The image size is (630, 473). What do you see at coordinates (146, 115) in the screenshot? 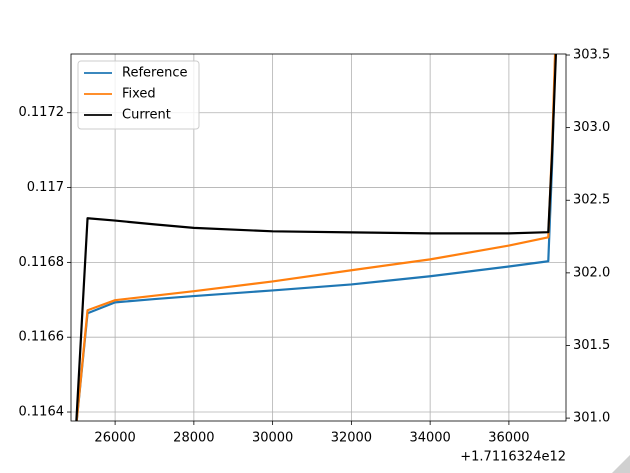
I see `legend-label: Current` at bounding box center [146, 115].